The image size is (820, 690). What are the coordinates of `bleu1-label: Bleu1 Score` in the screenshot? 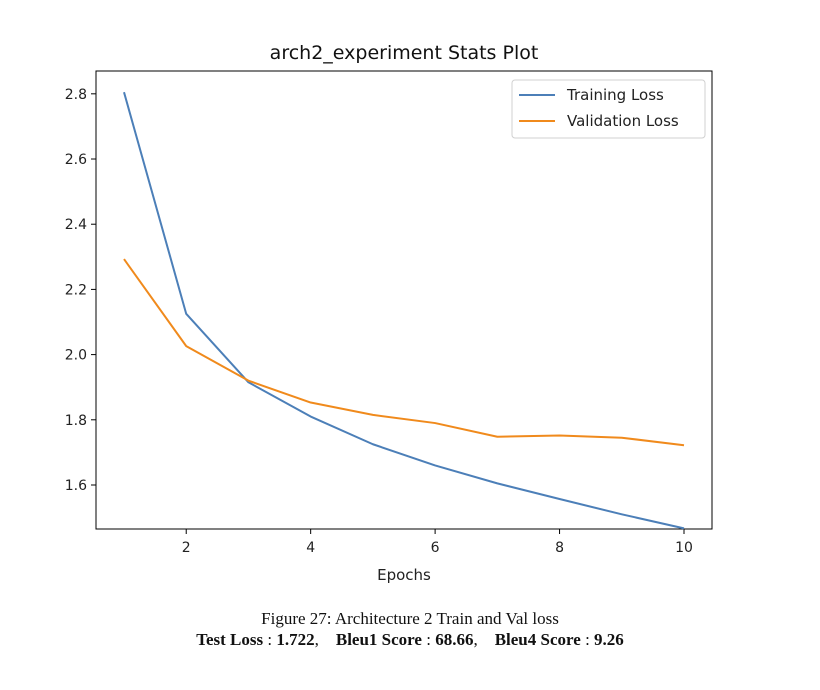 It's located at (378, 639).